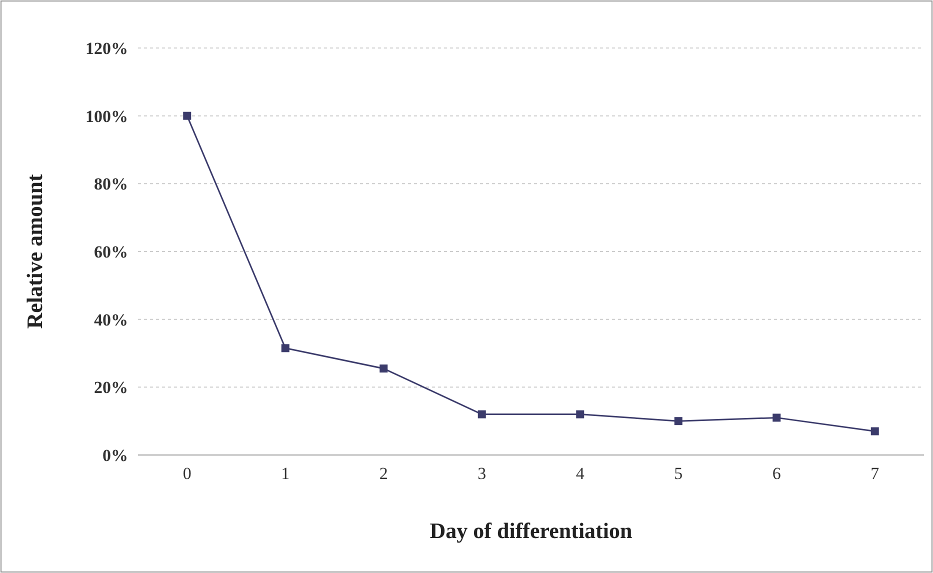  What do you see at coordinates (34, 251) in the screenshot?
I see `y-axis-title: Relative amount` at bounding box center [34, 251].